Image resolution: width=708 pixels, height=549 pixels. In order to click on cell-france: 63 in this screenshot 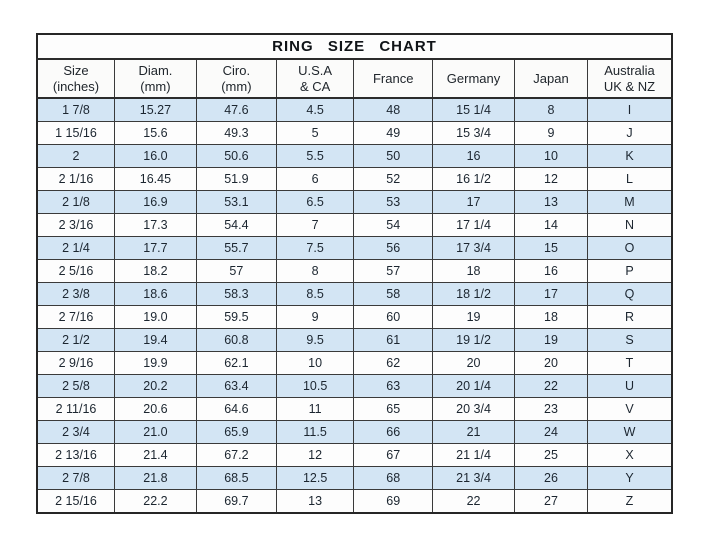, I will do `click(393, 386)`.